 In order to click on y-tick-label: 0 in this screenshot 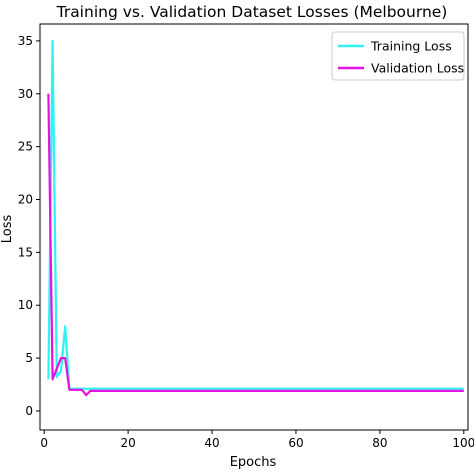, I will do `click(29, 411)`.